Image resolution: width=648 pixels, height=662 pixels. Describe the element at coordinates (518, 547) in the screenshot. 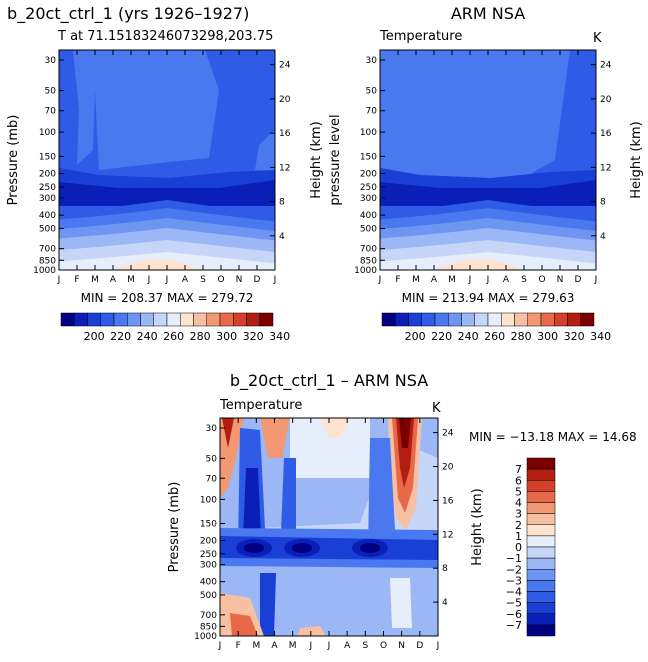

I see `colorbar-label: 0` at that location.